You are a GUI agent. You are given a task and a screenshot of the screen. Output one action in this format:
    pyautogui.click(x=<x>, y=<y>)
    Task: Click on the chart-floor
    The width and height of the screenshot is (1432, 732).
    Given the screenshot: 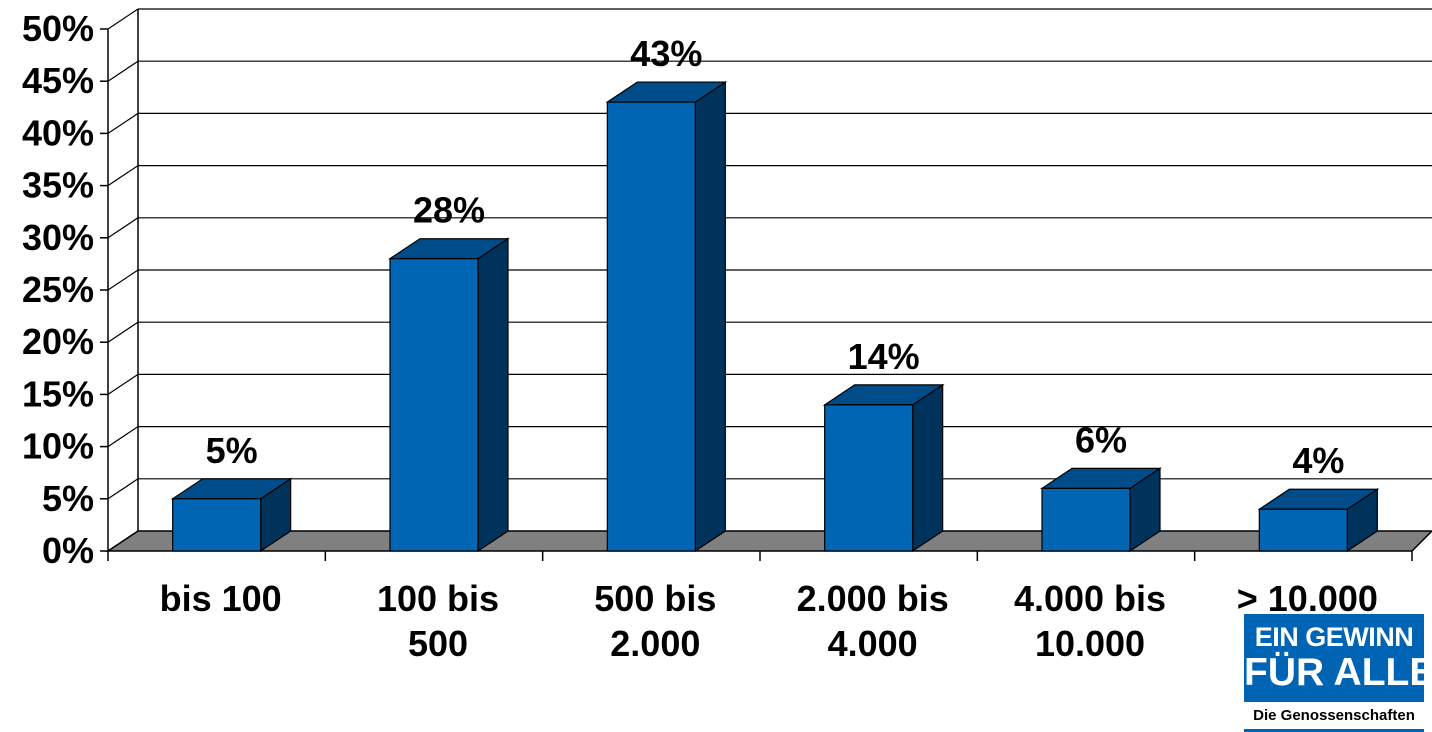 What is the action you would take?
    pyautogui.click(x=768, y=541)
    